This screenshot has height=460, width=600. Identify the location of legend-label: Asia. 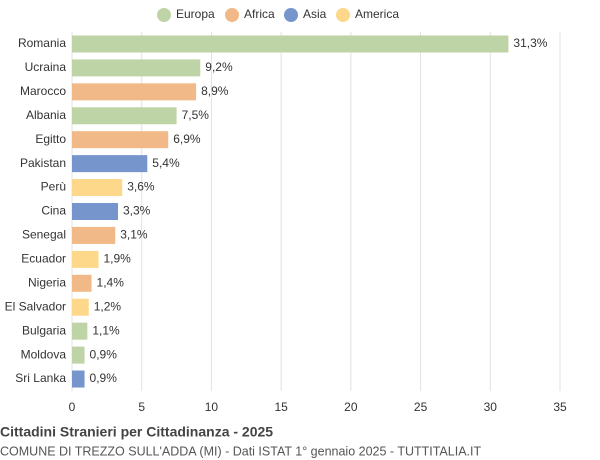
(315, 14).